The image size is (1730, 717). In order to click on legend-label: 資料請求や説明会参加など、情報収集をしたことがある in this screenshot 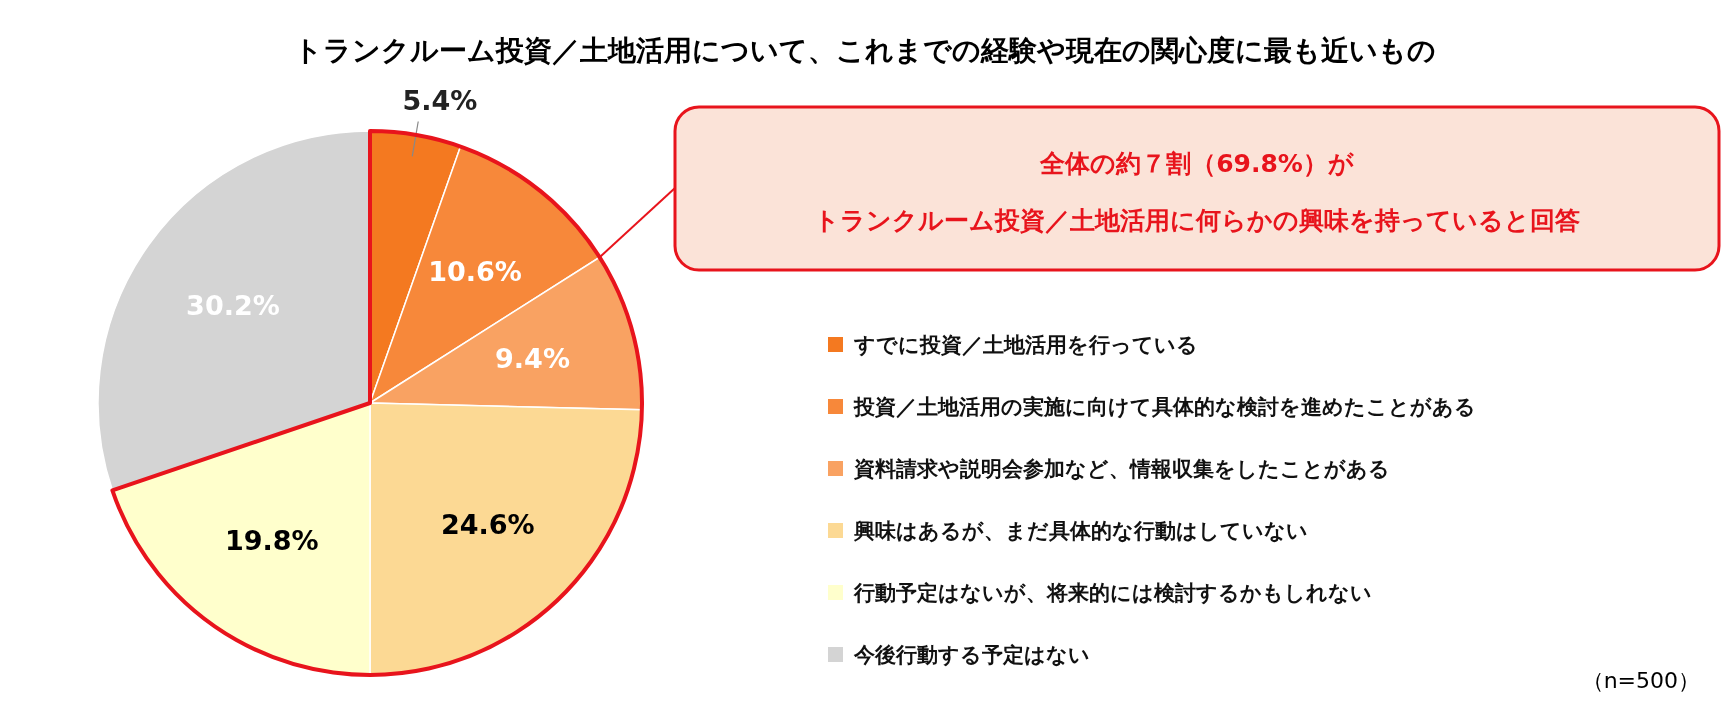, I will do `click(1121, 469)`.